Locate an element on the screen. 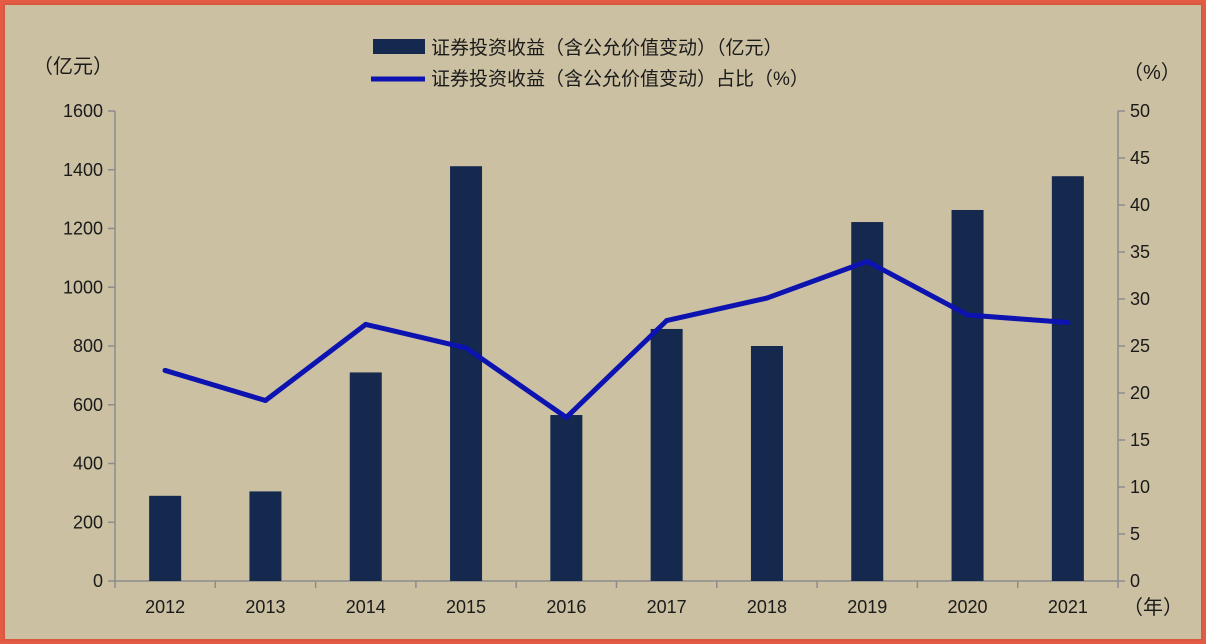 The width and height of the screenshot is (1206, 644). x-tick-label: 2020 is located at coordinates (968, 607).